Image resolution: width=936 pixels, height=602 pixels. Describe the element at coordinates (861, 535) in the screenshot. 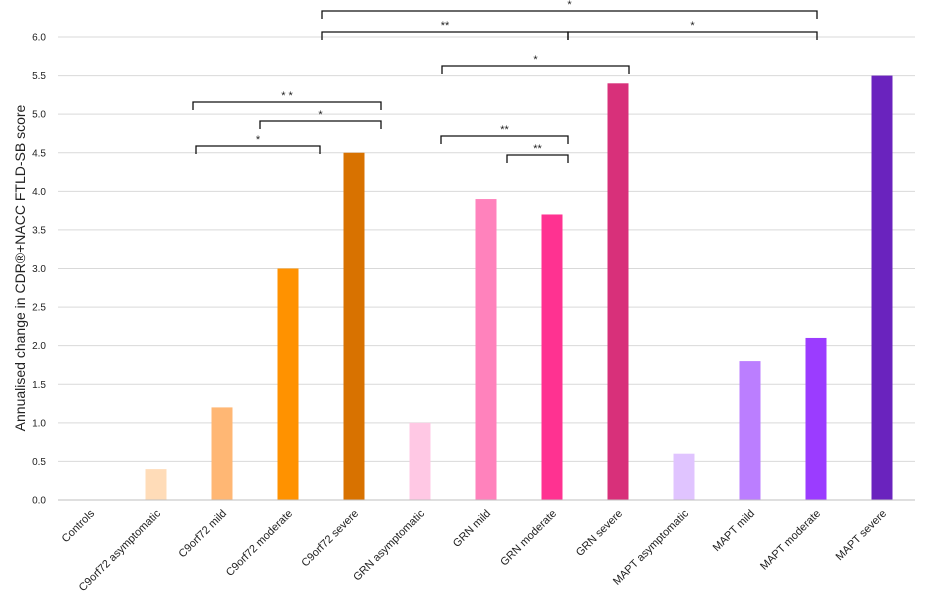

I see `x-tick-label: MAPT severe` at that location.